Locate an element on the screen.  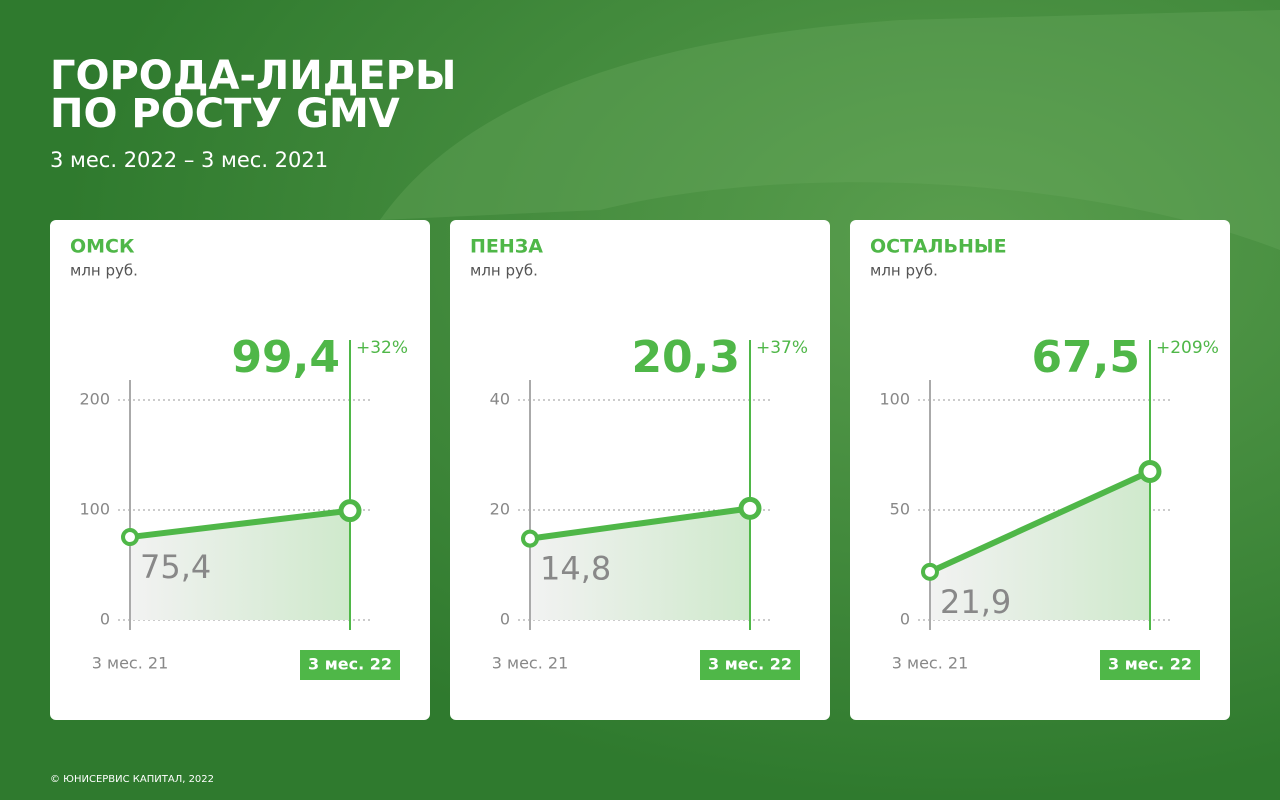
value-label: 75,4 is located at coordinates (175, 567).